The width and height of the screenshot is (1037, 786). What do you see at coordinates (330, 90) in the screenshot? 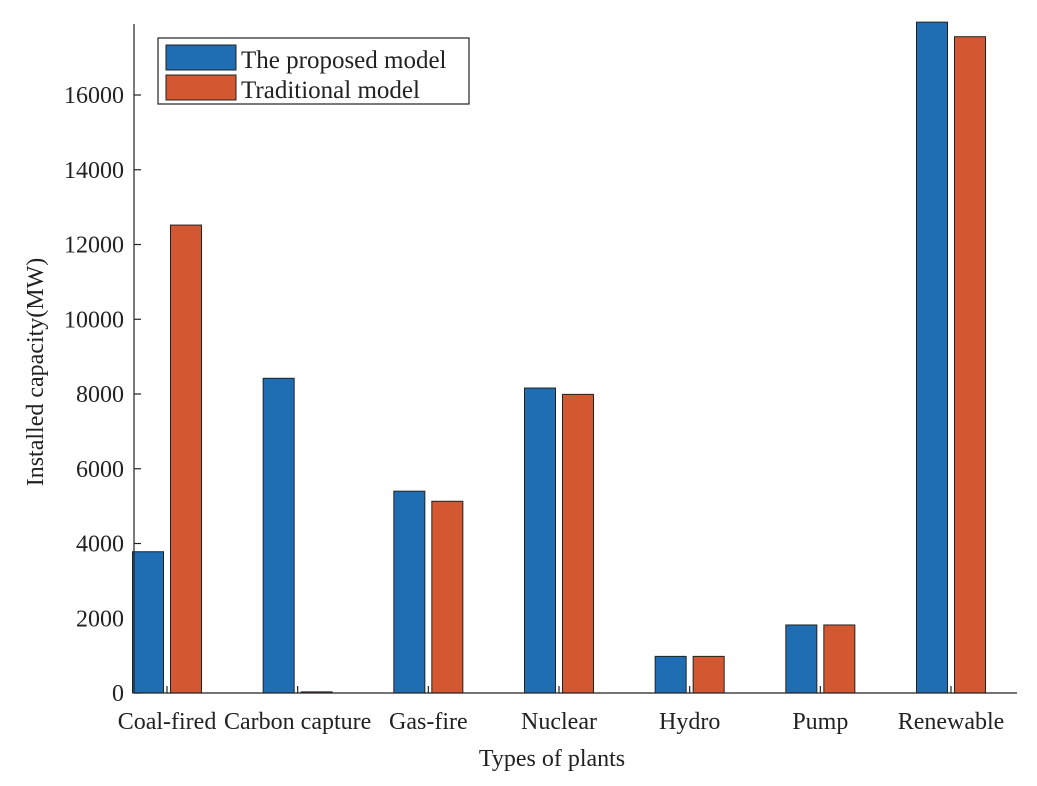
I see `legend-label-traditional: Traditional model` at bounding box center [330, 90].